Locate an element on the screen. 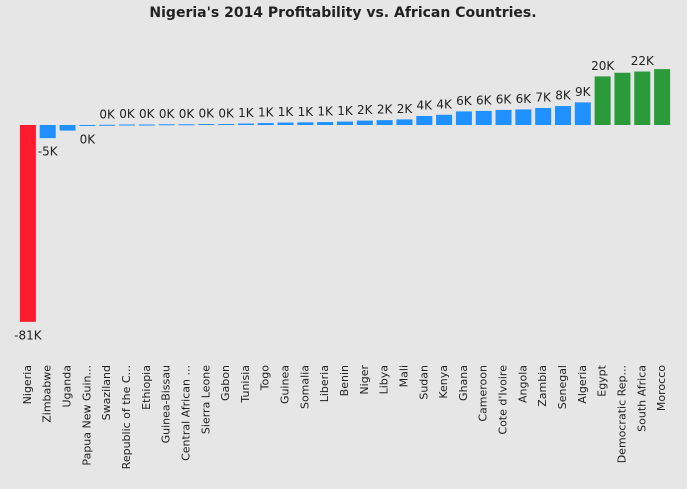 The width and height of the screenshot is (687, 489). value-label: 9K is located at coordinates (583, 92).